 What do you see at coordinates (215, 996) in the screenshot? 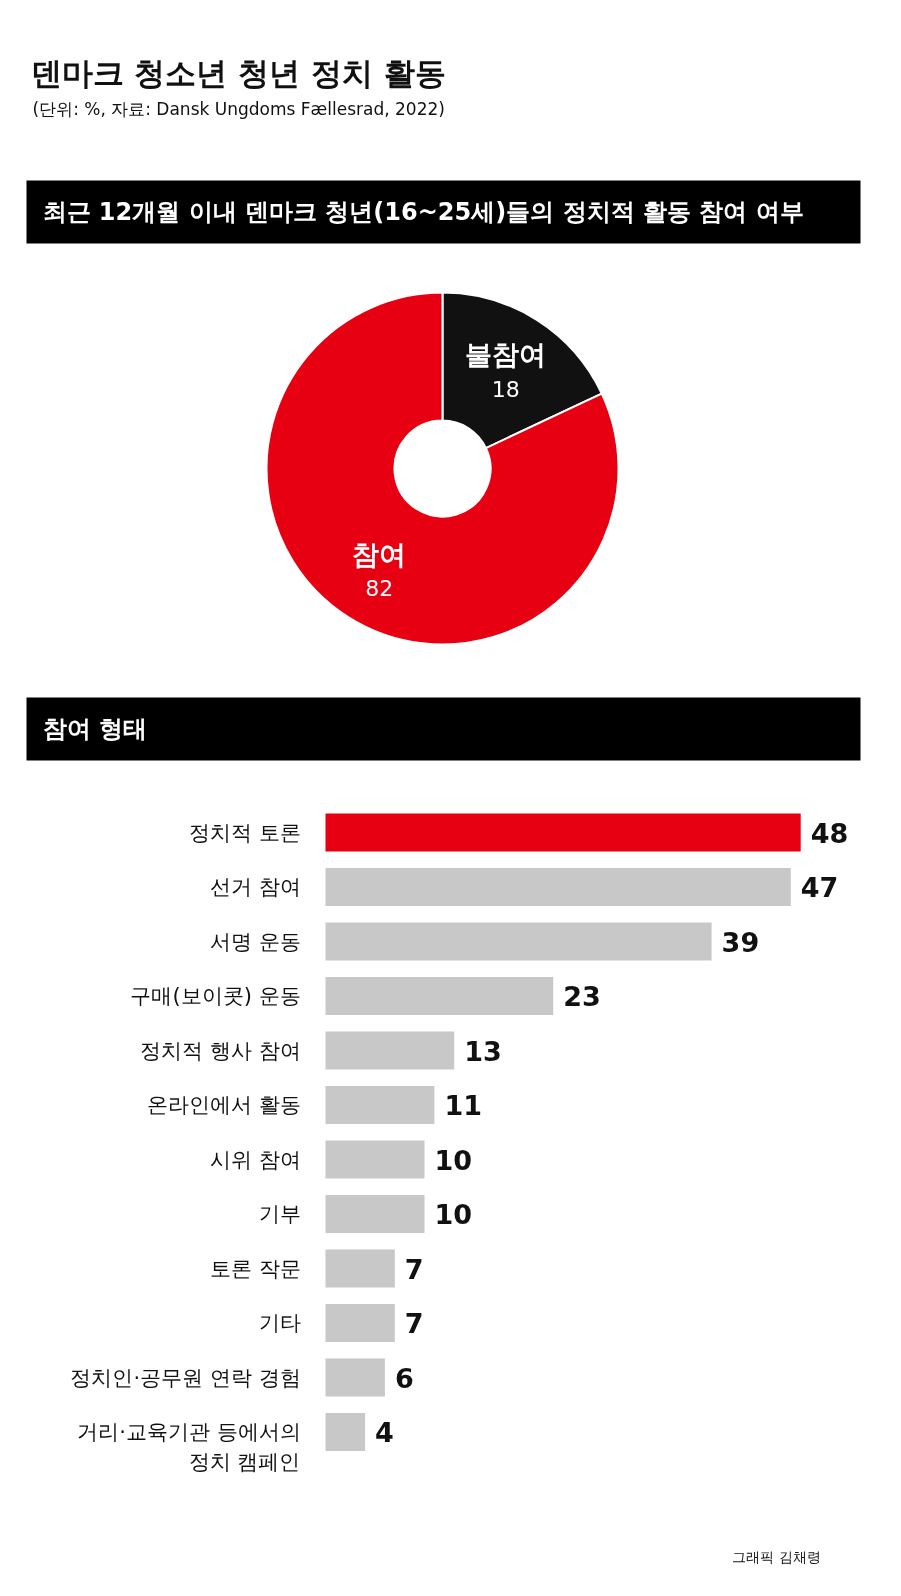
I see `y-tick-label: 구매(보이콧) 운동` at bounding box center [215, 996].